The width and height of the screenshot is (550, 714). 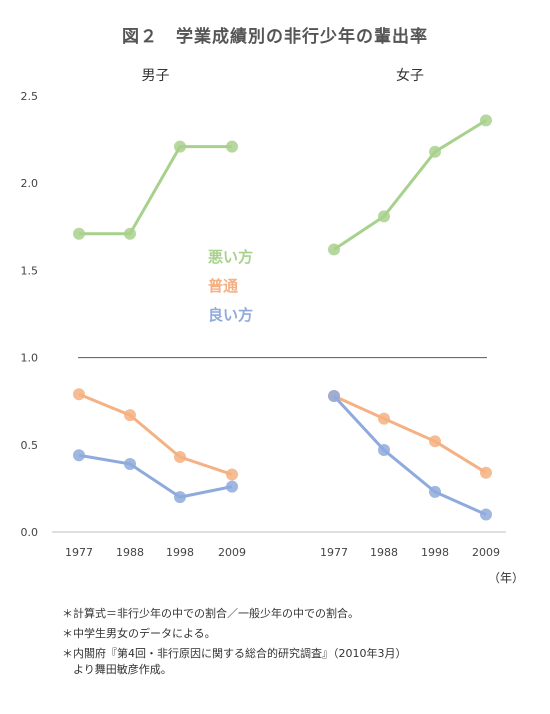 I want to click on x-axis-unit-label: （年）, so click(x=506, y=578).